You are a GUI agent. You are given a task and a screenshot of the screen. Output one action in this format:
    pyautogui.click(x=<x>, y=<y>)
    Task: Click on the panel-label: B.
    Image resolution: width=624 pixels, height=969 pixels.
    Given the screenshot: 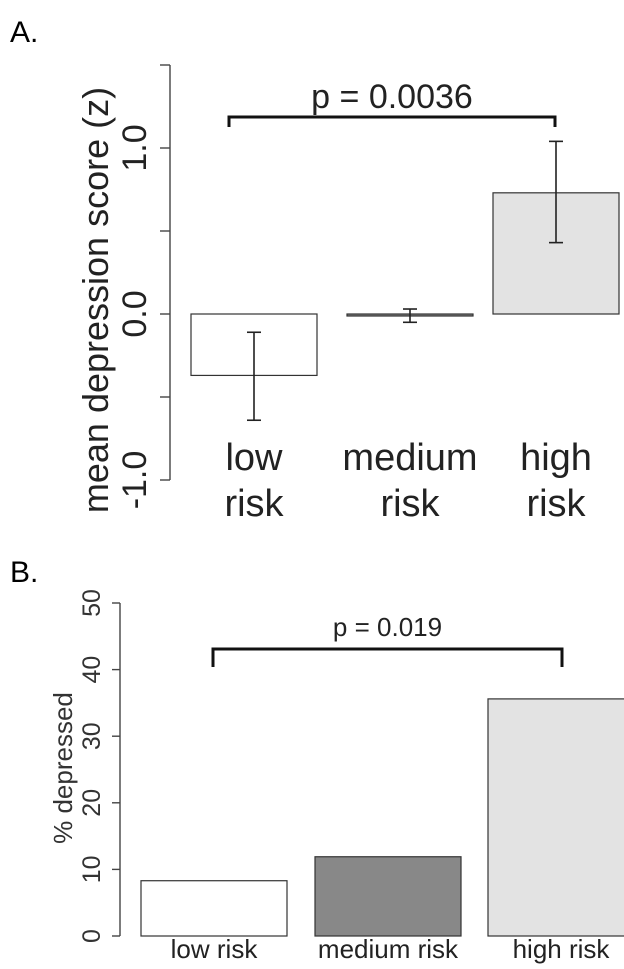 What is the action you would take?
    pyautogui.click(x=24, y=572)
    